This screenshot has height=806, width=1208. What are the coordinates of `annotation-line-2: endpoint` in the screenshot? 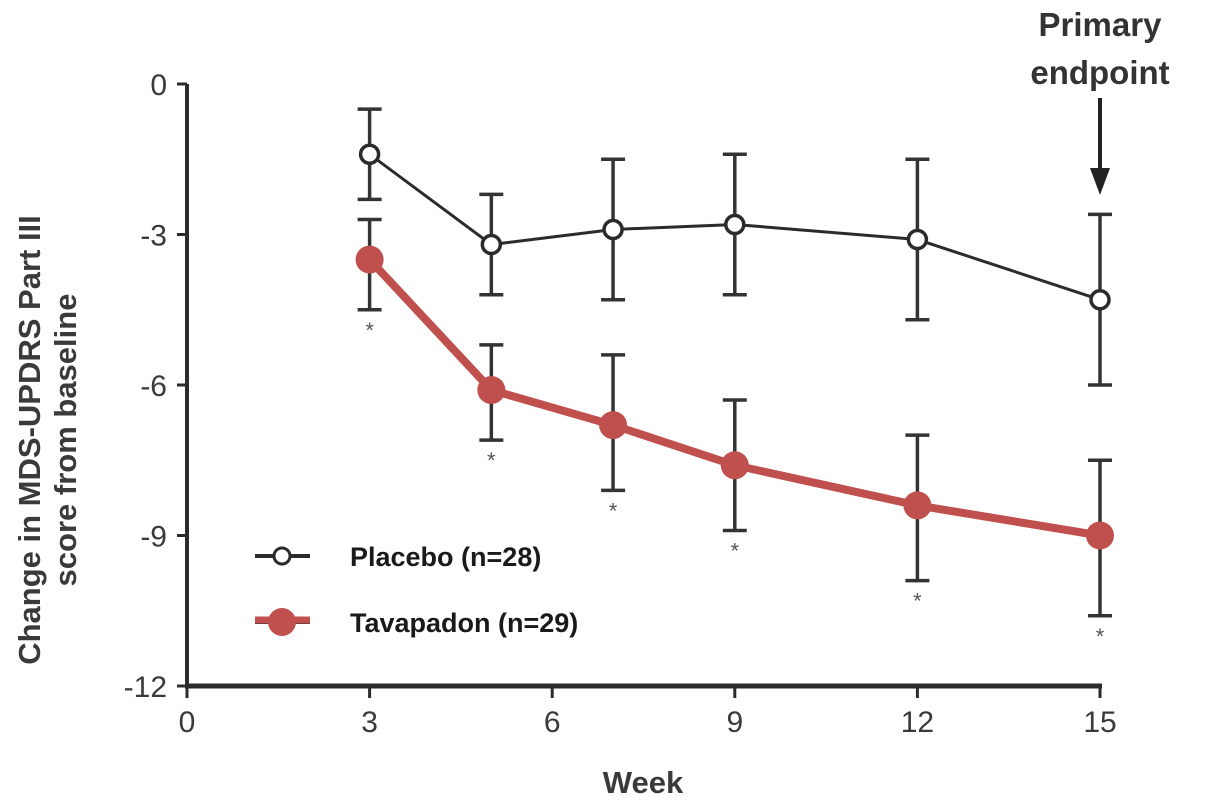 It's located at (1099, 72).